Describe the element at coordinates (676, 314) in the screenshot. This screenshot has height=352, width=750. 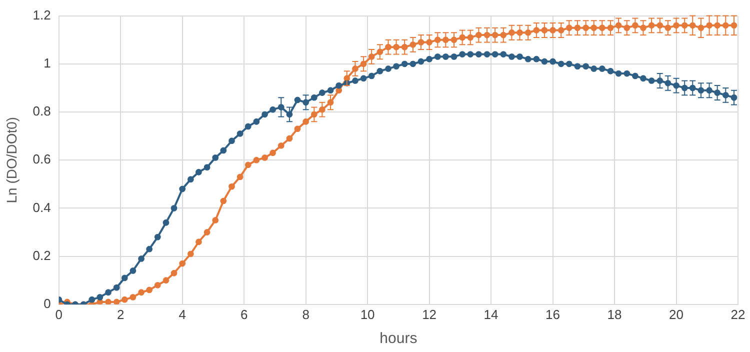
I see `x-tick-label: 20` at that location.